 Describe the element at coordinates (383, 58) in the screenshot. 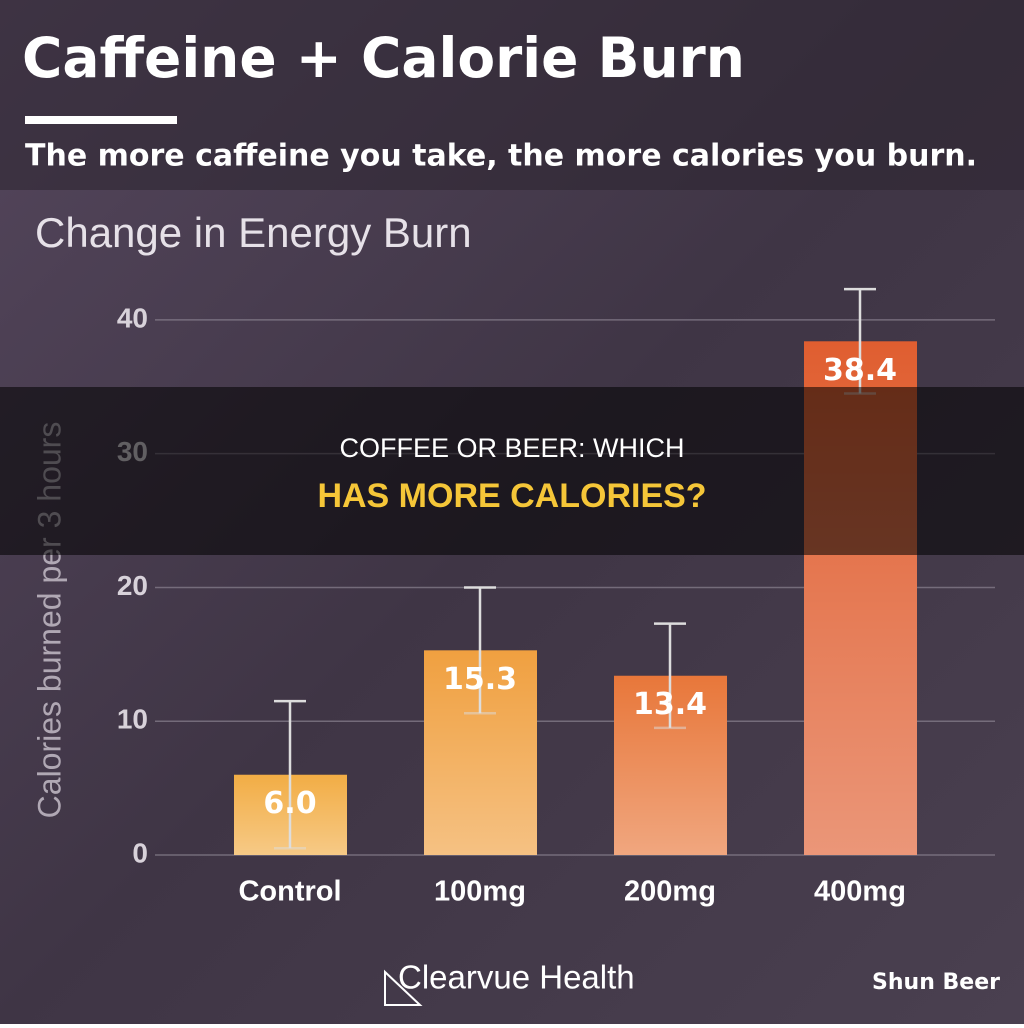

I see `header-title: Caffeine + Calorie Burn` at that location.